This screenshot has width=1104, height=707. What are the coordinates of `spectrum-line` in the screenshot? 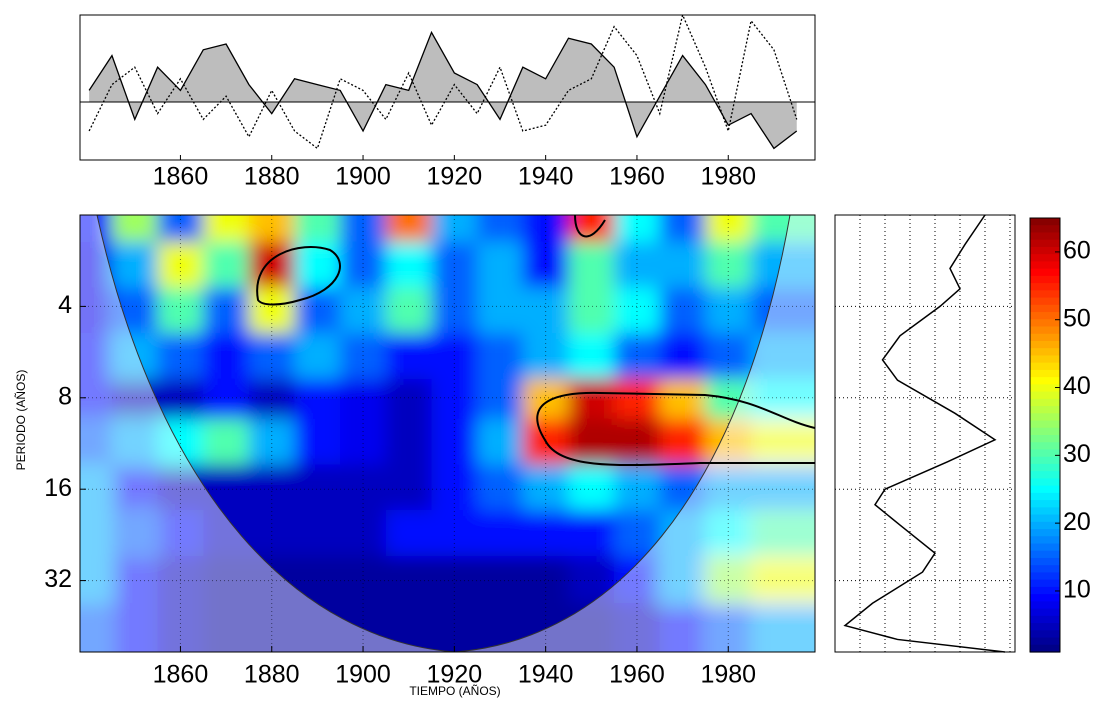 It's located at (924, 433).